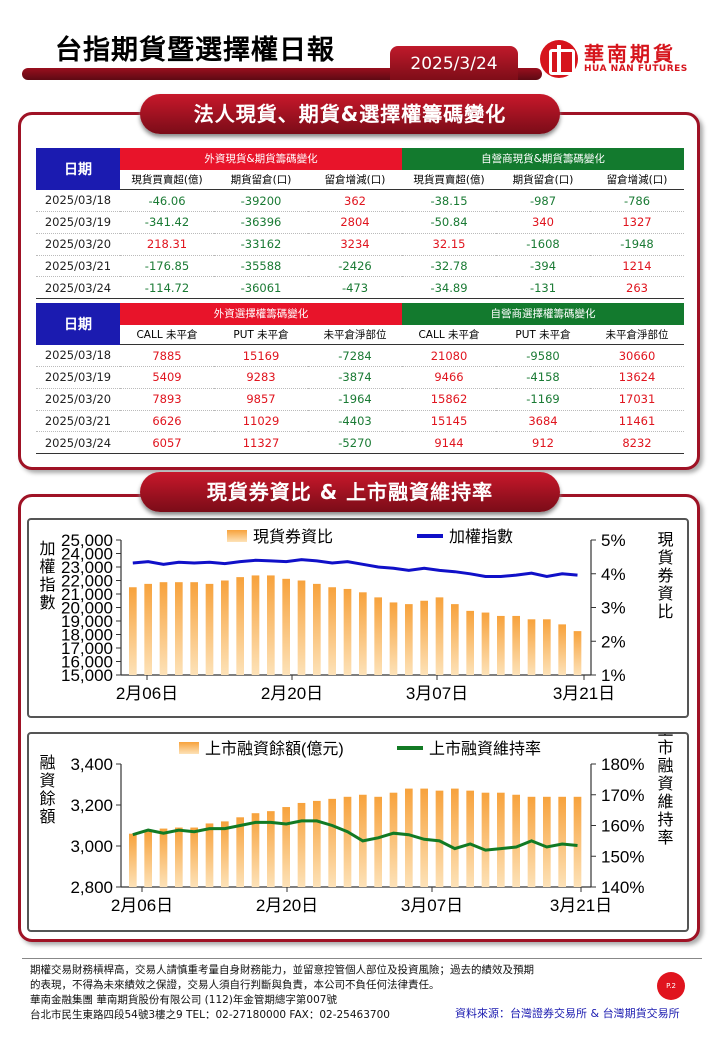 This screenshot has height=1040, width=720. Describe the element at coordinates (637, 244) in the screenshot. I see `table-cell: -1948` at that location.